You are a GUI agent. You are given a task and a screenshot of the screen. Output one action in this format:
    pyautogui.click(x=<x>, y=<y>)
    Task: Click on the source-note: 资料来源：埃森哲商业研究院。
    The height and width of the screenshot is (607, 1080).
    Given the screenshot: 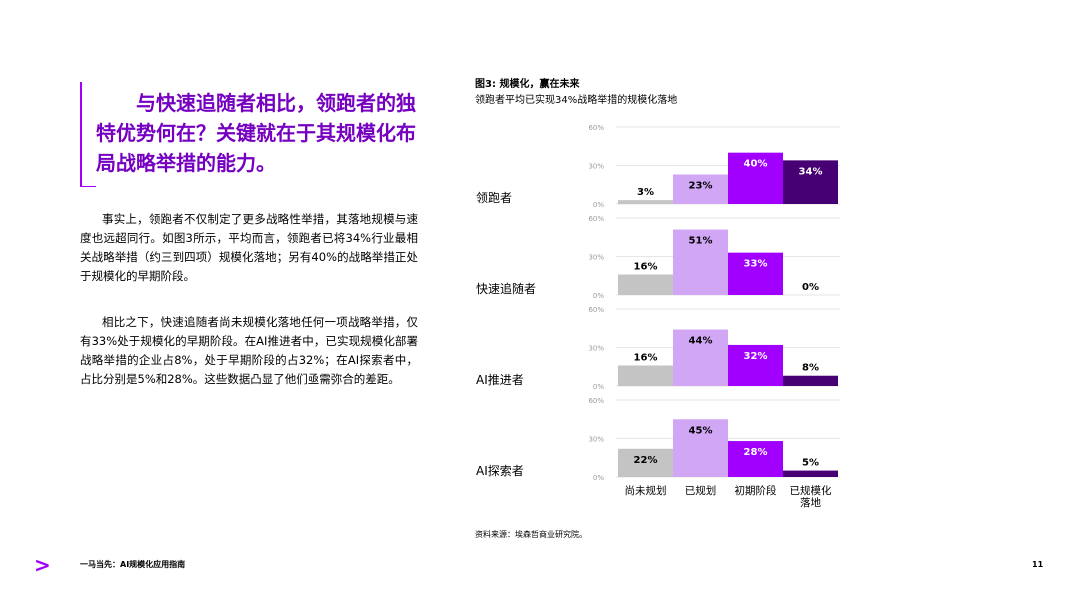 What is the action you would take?
    pyautogui.click(x=531, y=534)
    